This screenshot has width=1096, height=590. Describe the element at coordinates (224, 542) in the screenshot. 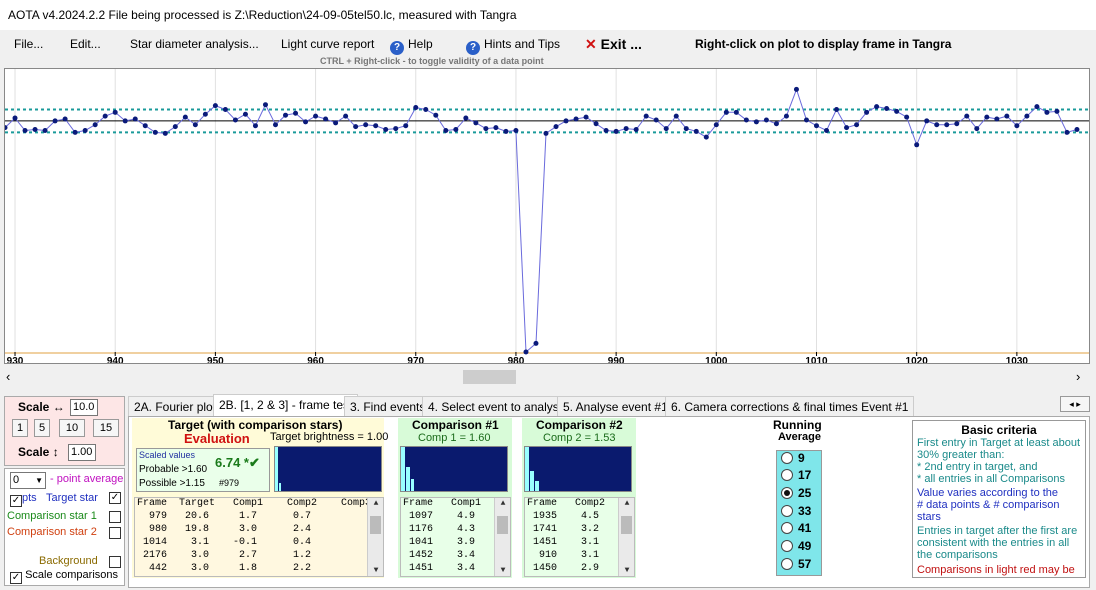

I see `table-row: 1014 3.1 -0.1 0.4` at that location.